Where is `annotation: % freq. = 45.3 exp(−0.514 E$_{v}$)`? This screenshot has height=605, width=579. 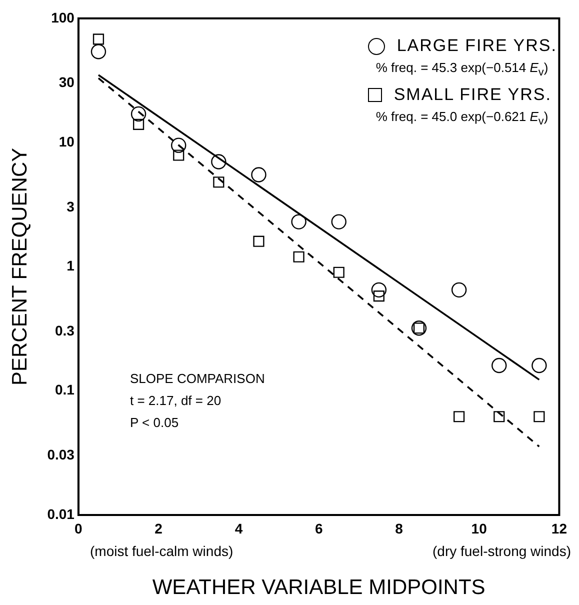
annotation: % freq. = 45.3 exp(−0.514 E$_{v}$) is located at coordinates (463, 69).